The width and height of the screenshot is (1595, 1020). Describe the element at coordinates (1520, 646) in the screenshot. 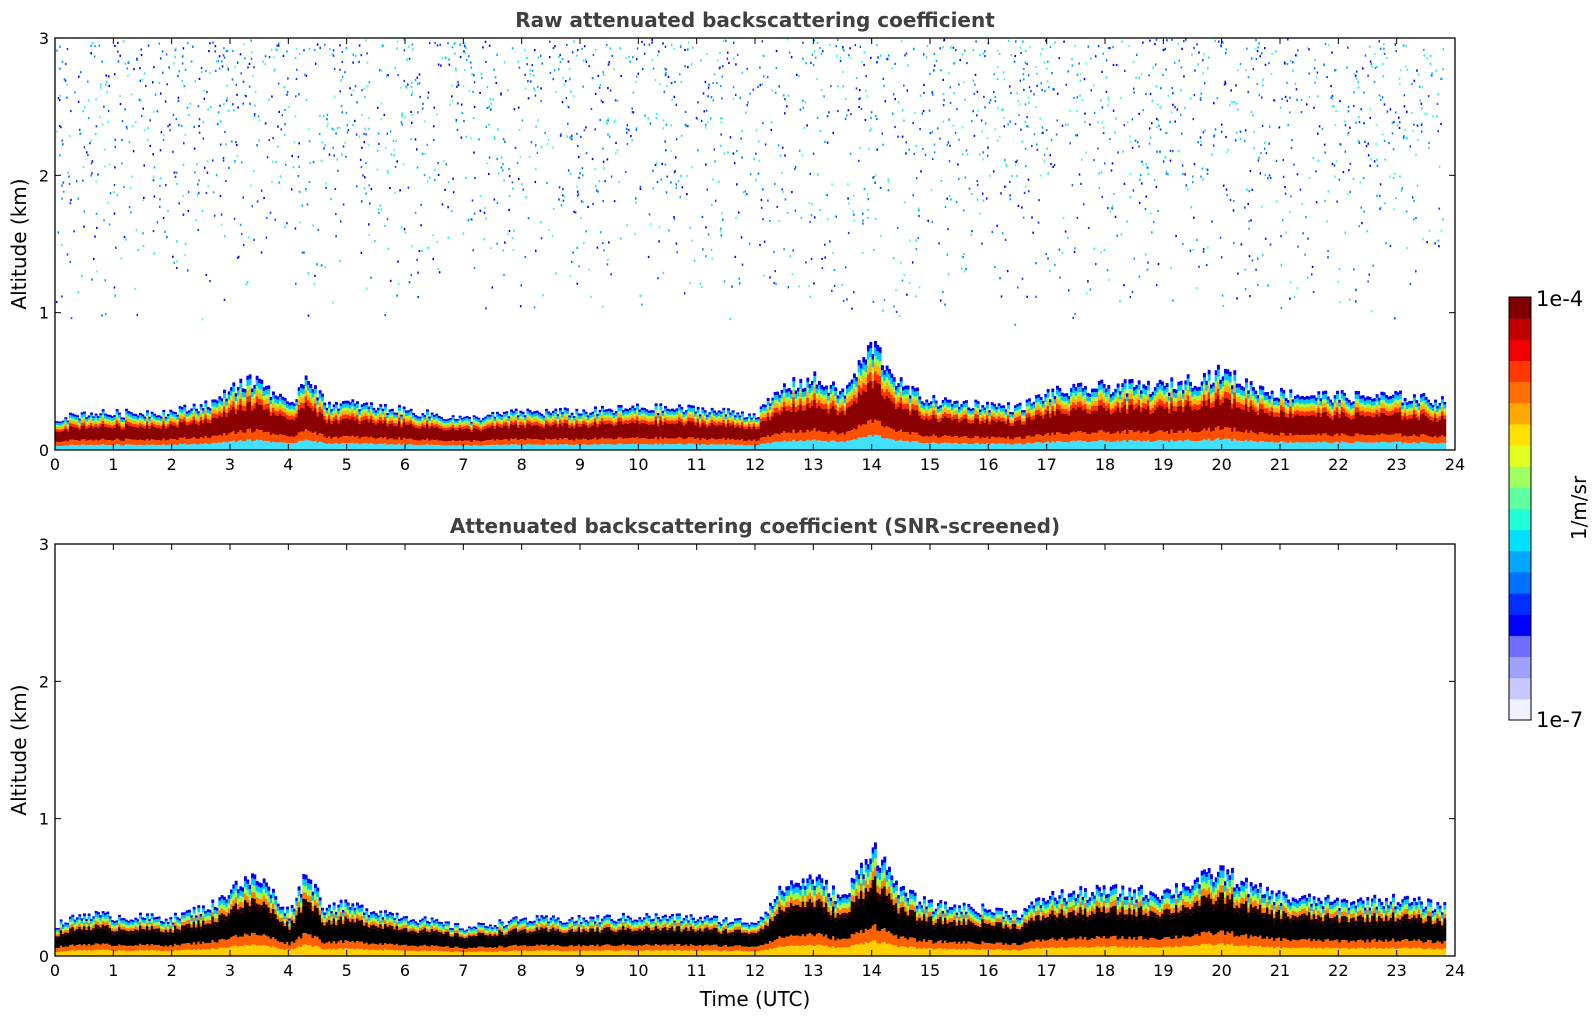

I see `colorbar-step` at that location.